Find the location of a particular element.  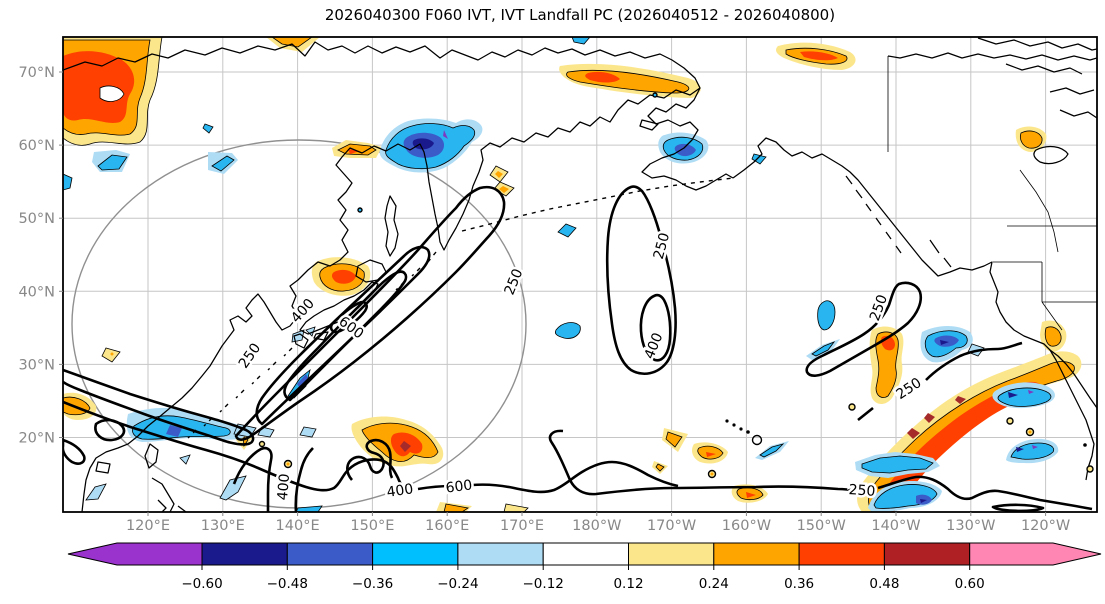

x-tick-label: 130°W is located at coordinates (970, 526).